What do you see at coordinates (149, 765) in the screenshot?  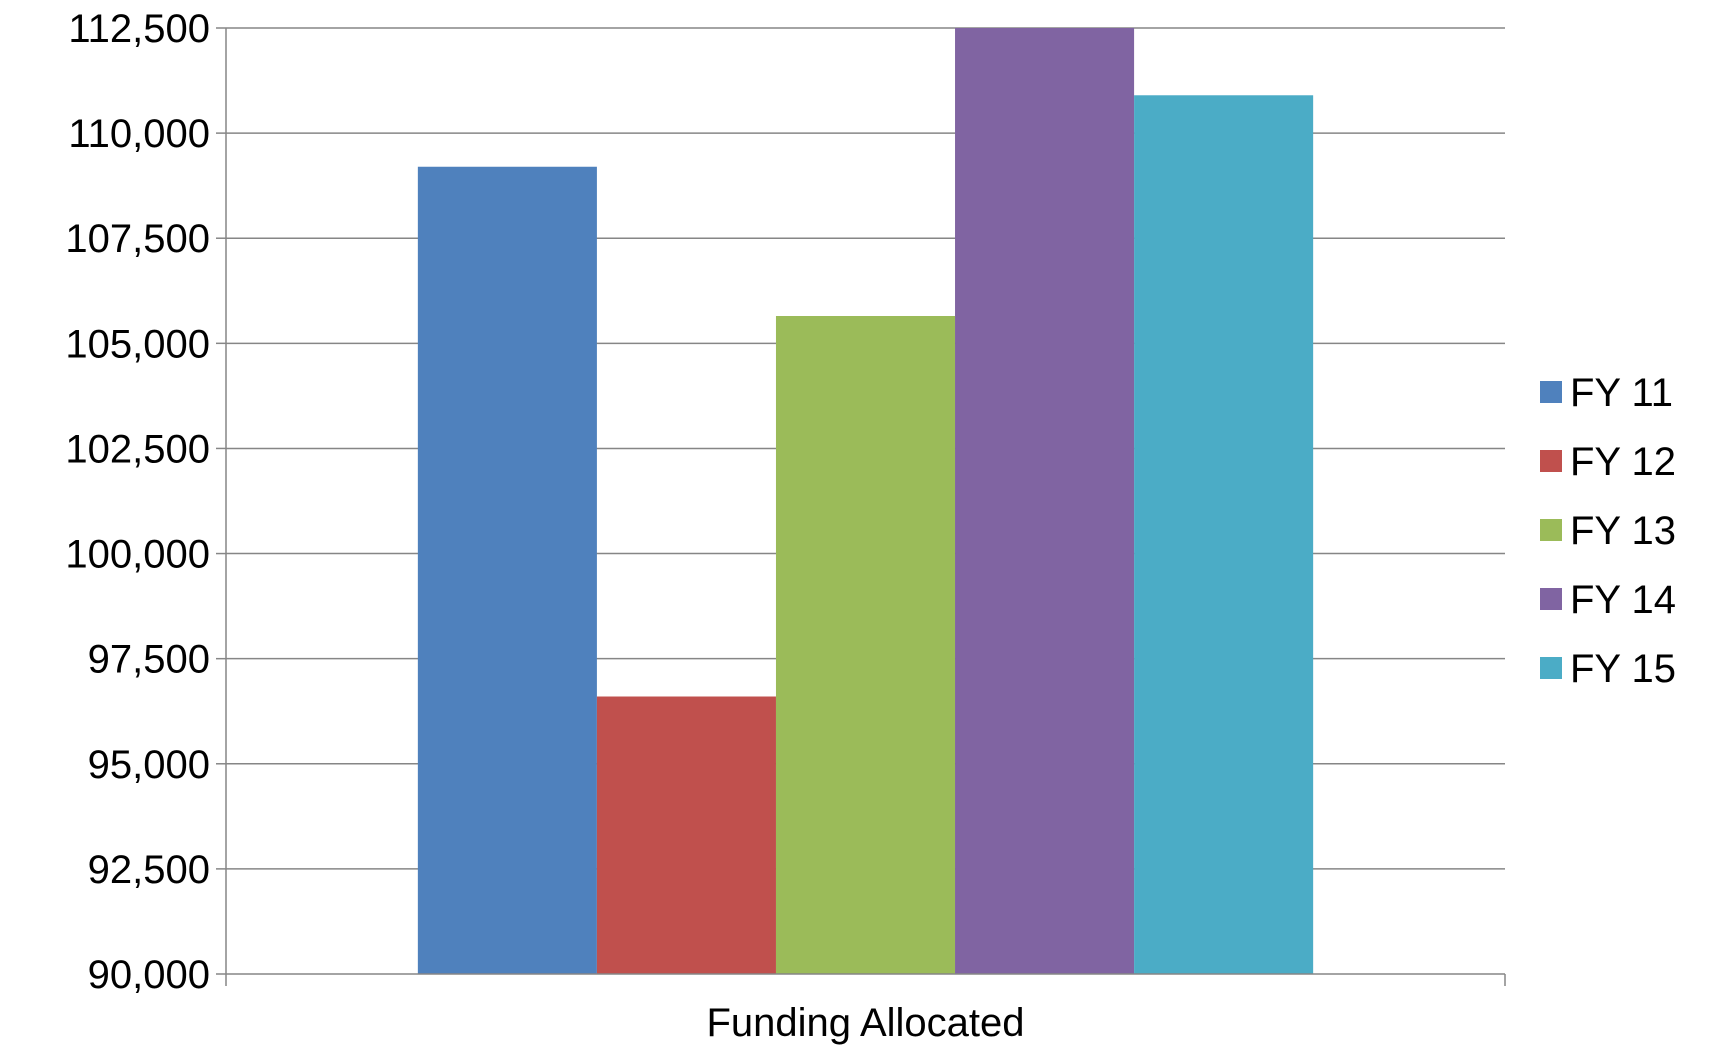 I see `y-tick-label: 95,000` at bounding box center [149, 765].